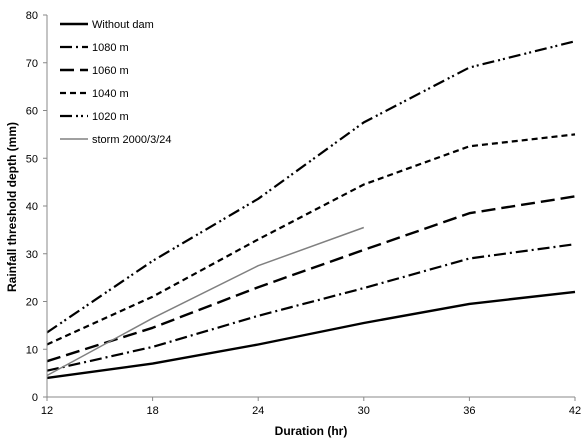  What do you see at coordinates (12, 207) in the screenshot?
I see `y-axis-title: Rainfall threshold depth (mm)` at bounding box center [12, 207].